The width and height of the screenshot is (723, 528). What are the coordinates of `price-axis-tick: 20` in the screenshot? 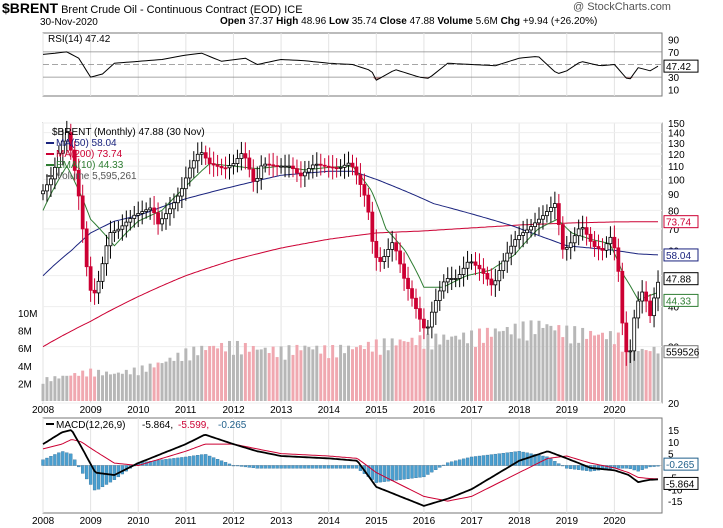 It's located at (674, 404).